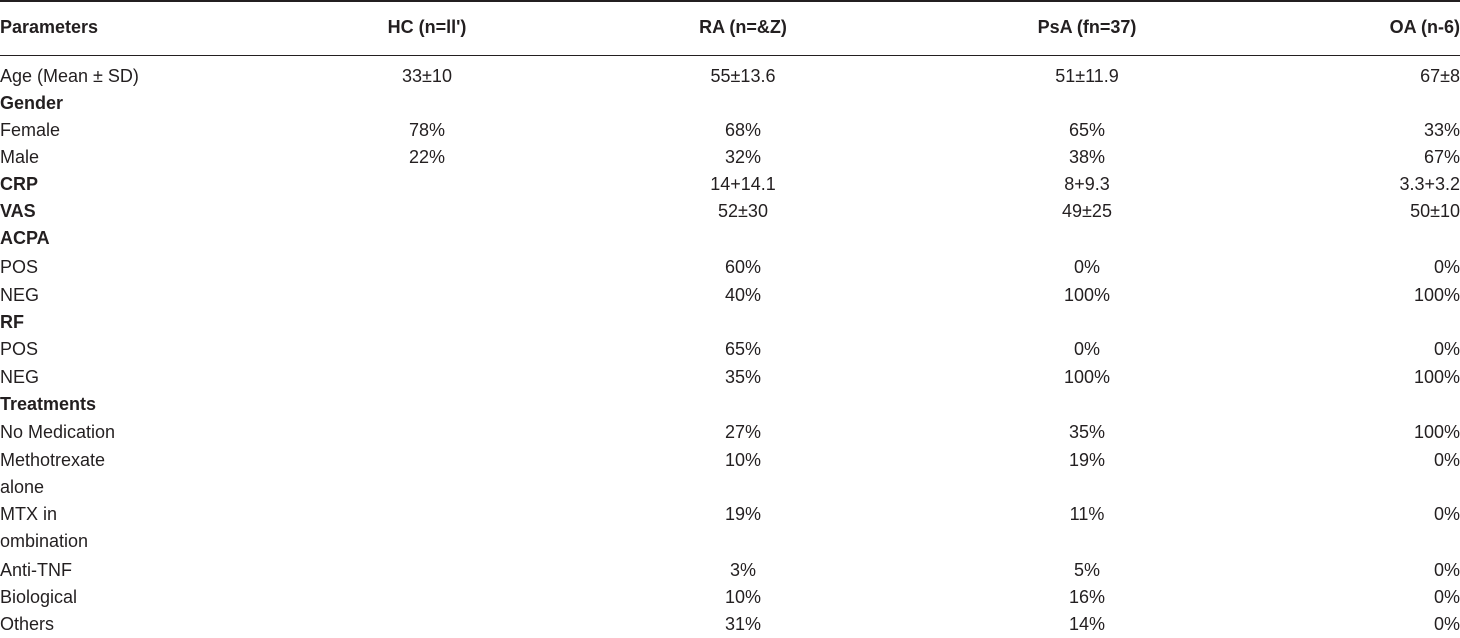  Describe the element at coordinates (48, 404) in the screenshot. I see `section-heading: Treatments` at that location.